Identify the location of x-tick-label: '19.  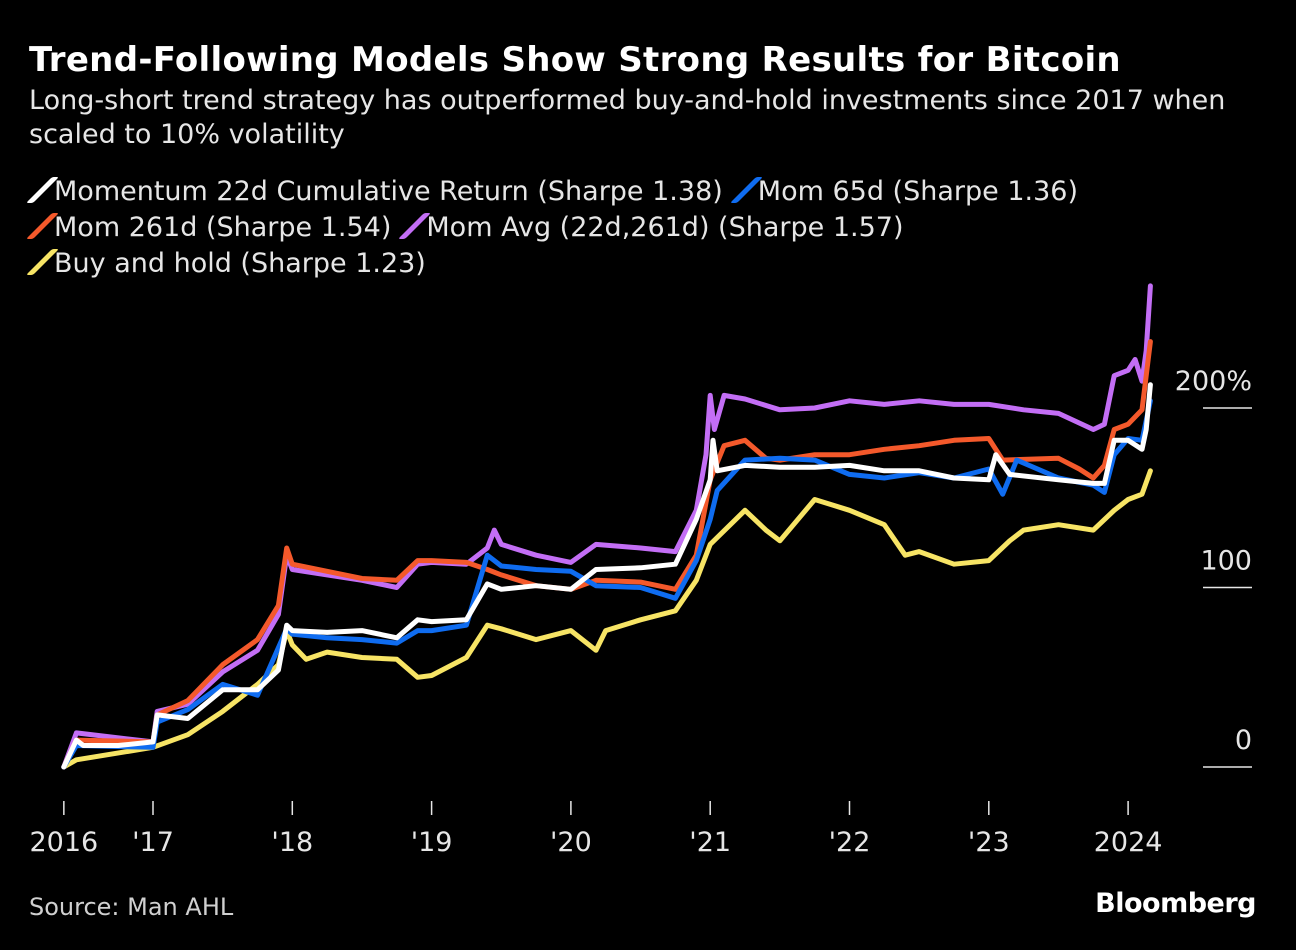
(432, 842).